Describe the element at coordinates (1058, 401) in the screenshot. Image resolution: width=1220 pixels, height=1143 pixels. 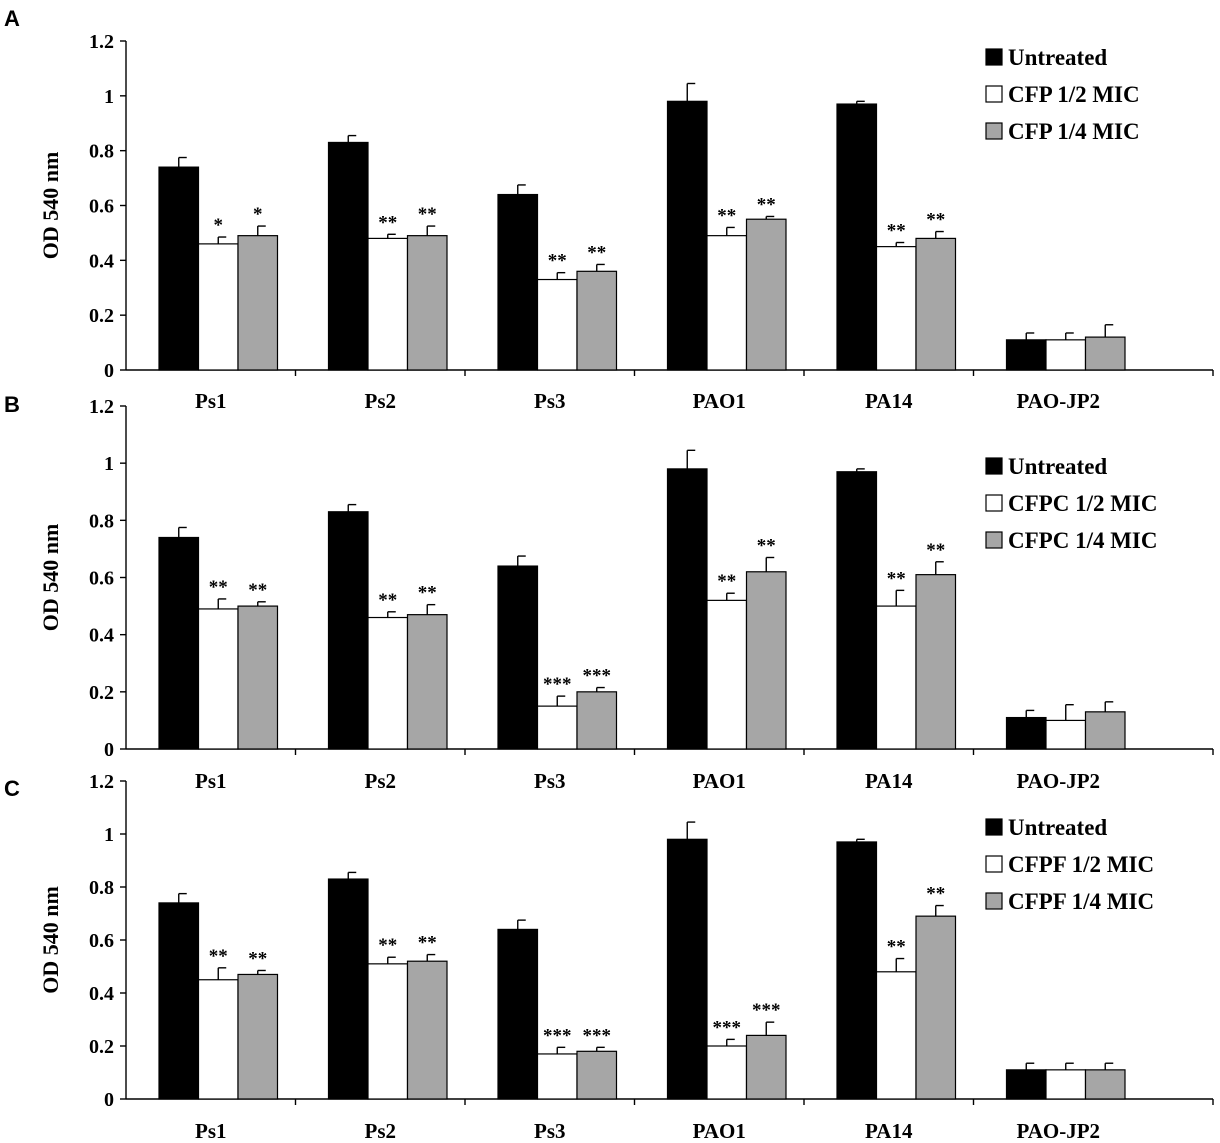
I see `panel-a-x-tick-label: PAO-JP2` at that location.